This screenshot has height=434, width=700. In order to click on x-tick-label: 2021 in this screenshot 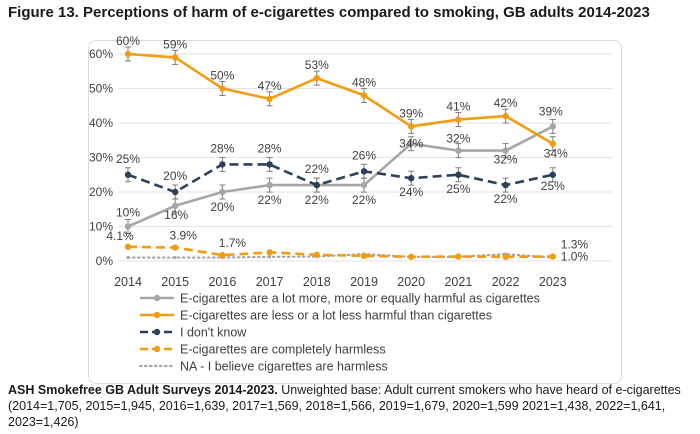, I will do `click(458, 282)`.